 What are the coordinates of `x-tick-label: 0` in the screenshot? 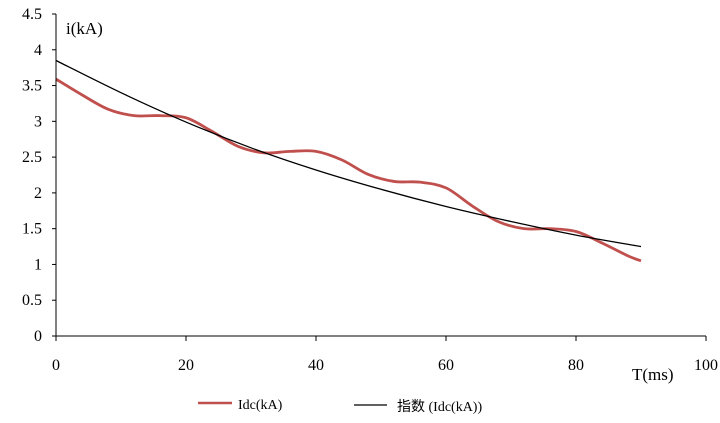 It's located at (56, 365).